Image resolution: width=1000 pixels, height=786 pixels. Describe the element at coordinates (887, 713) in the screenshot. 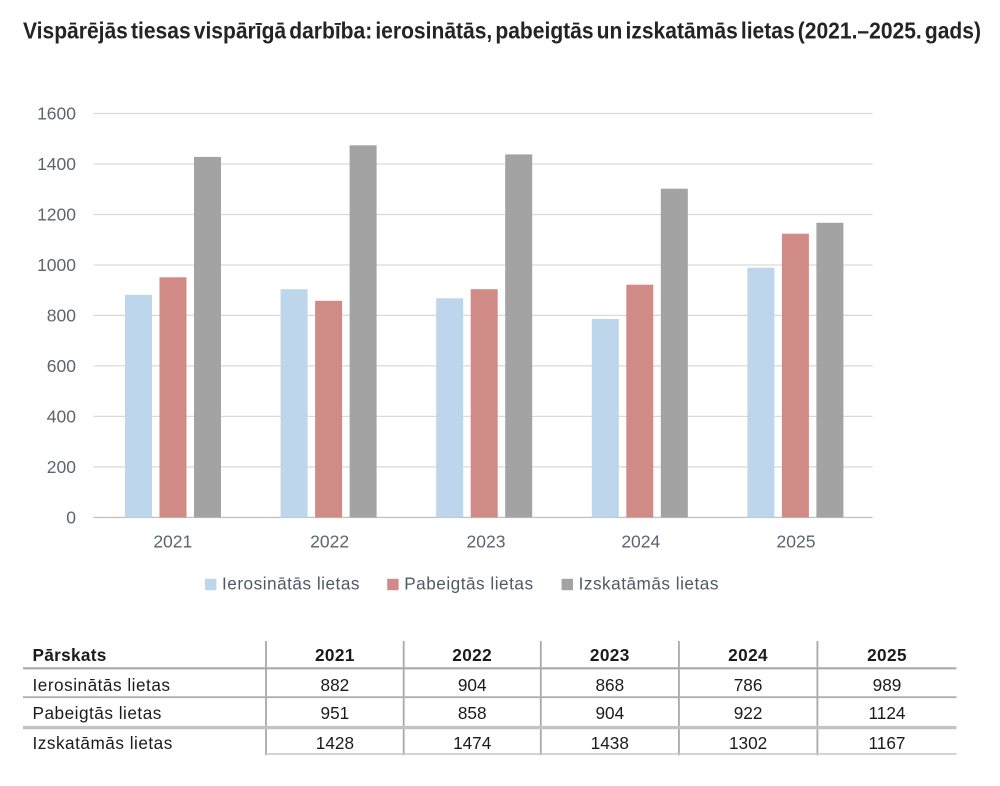

I see `svg-text: 1124` at that location.